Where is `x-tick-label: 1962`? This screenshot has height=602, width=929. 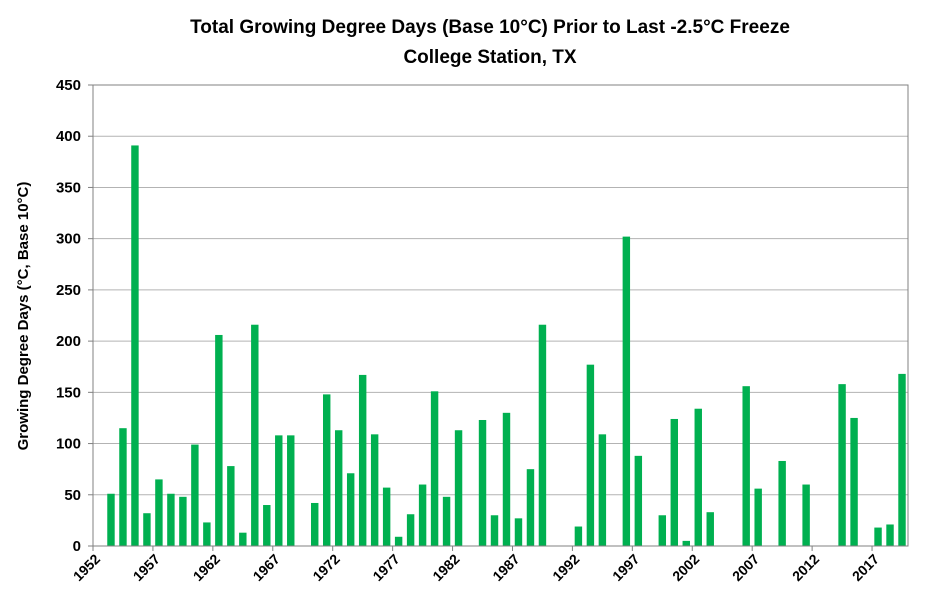
x-tick-label: 1962 is located at coordinates (206, 567).